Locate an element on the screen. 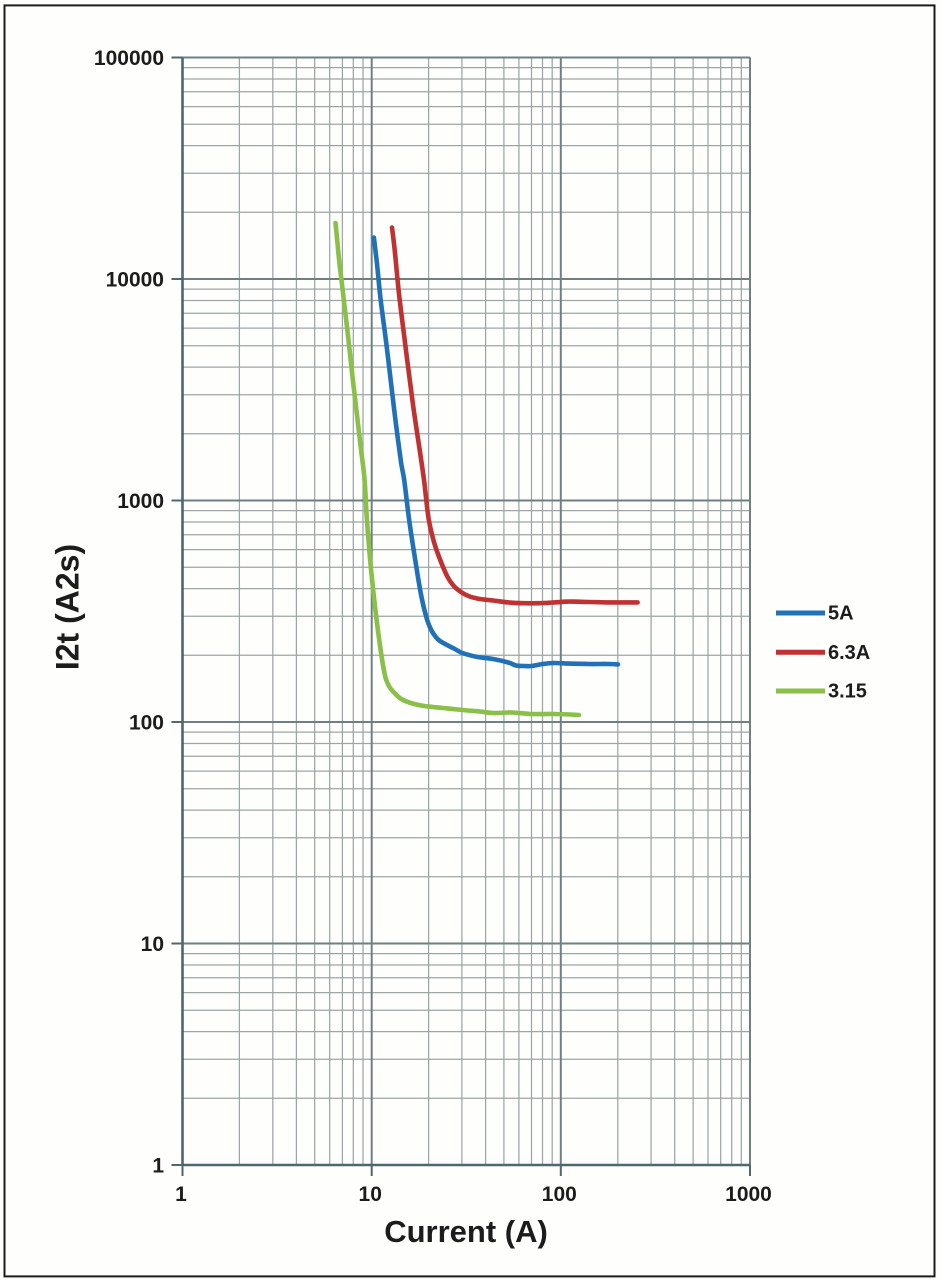 This screenshot has height=1280, width=941. svg-text: 10000 is located at coordinates (135, 280).